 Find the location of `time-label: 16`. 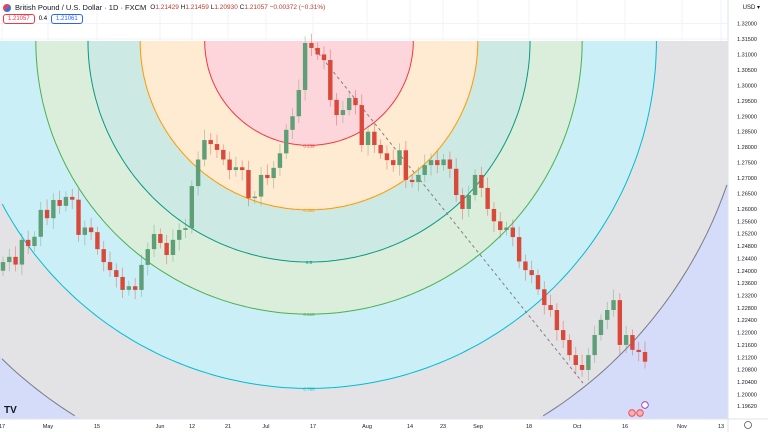

time-label: 16 is located at coordinates (625, 427).